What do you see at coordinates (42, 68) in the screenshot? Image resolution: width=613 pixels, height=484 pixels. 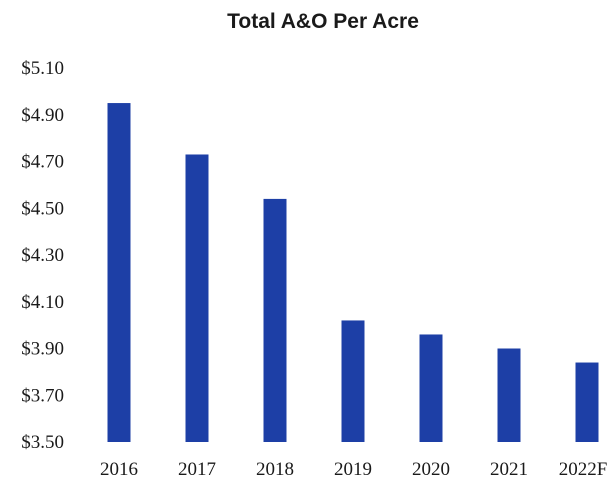 I see `y-tick-label: $5.10` at bounding box center [42, 68].